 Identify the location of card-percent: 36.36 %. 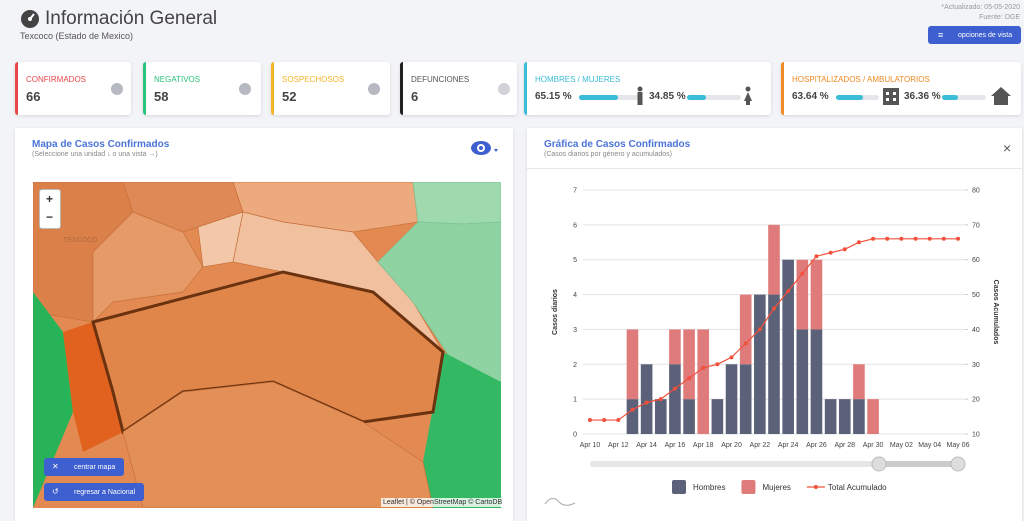
(922, 96).